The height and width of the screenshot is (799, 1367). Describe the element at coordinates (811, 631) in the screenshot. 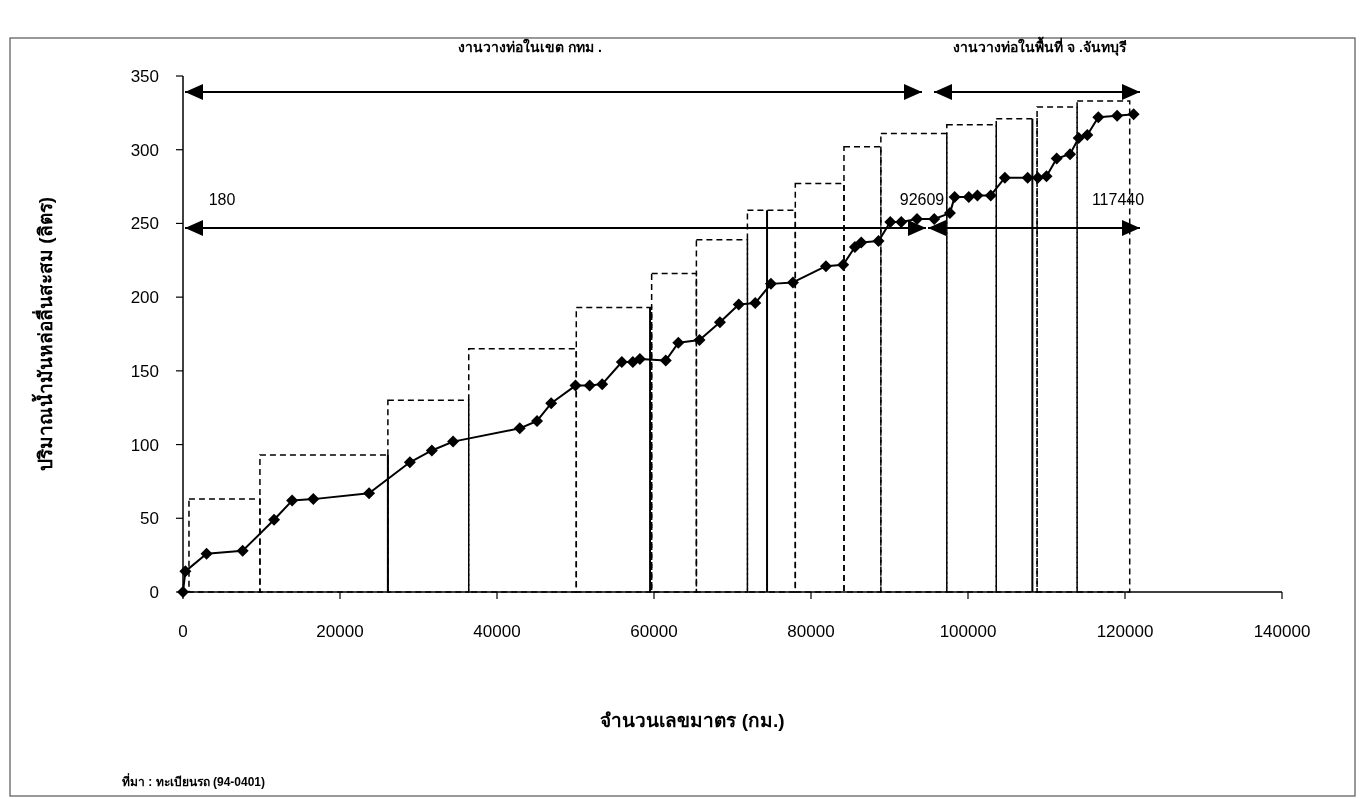

I see `x-tick-label: 80000` at that location.